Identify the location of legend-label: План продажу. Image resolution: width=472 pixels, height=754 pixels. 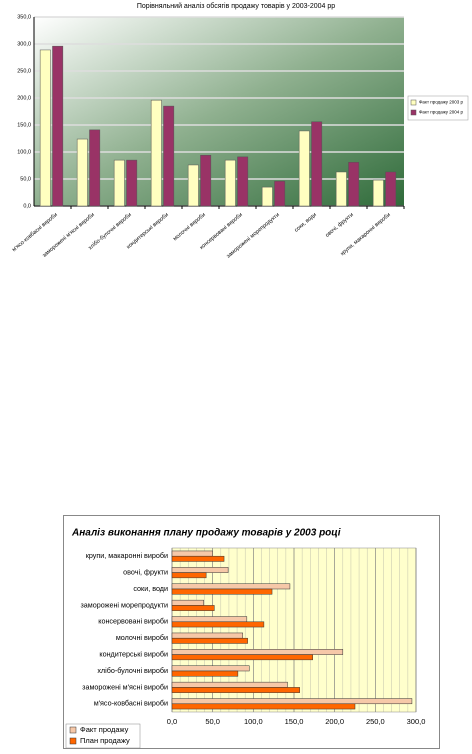
(105, 740).